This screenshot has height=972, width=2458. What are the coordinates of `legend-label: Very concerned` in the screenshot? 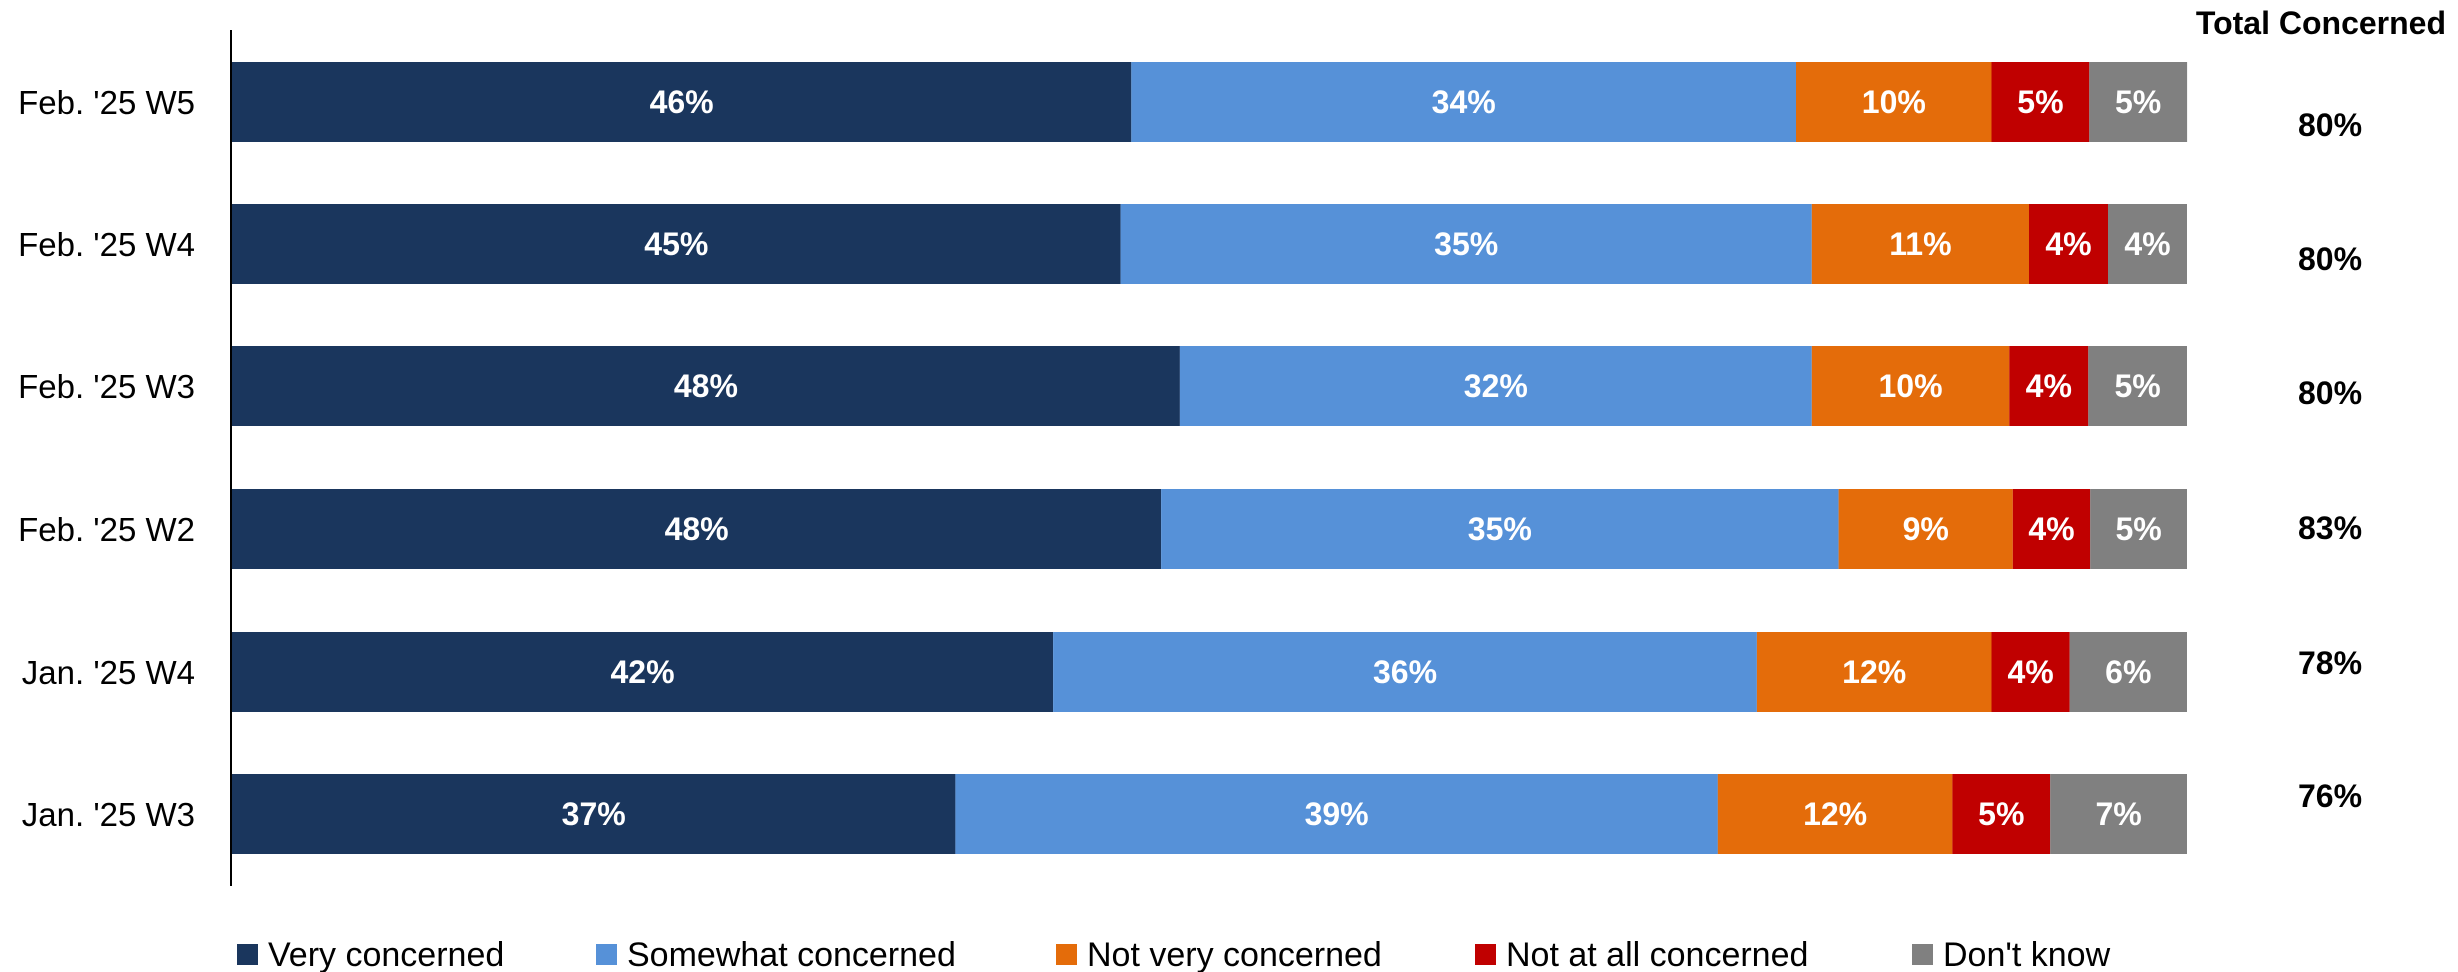 It's located at (386, 954).